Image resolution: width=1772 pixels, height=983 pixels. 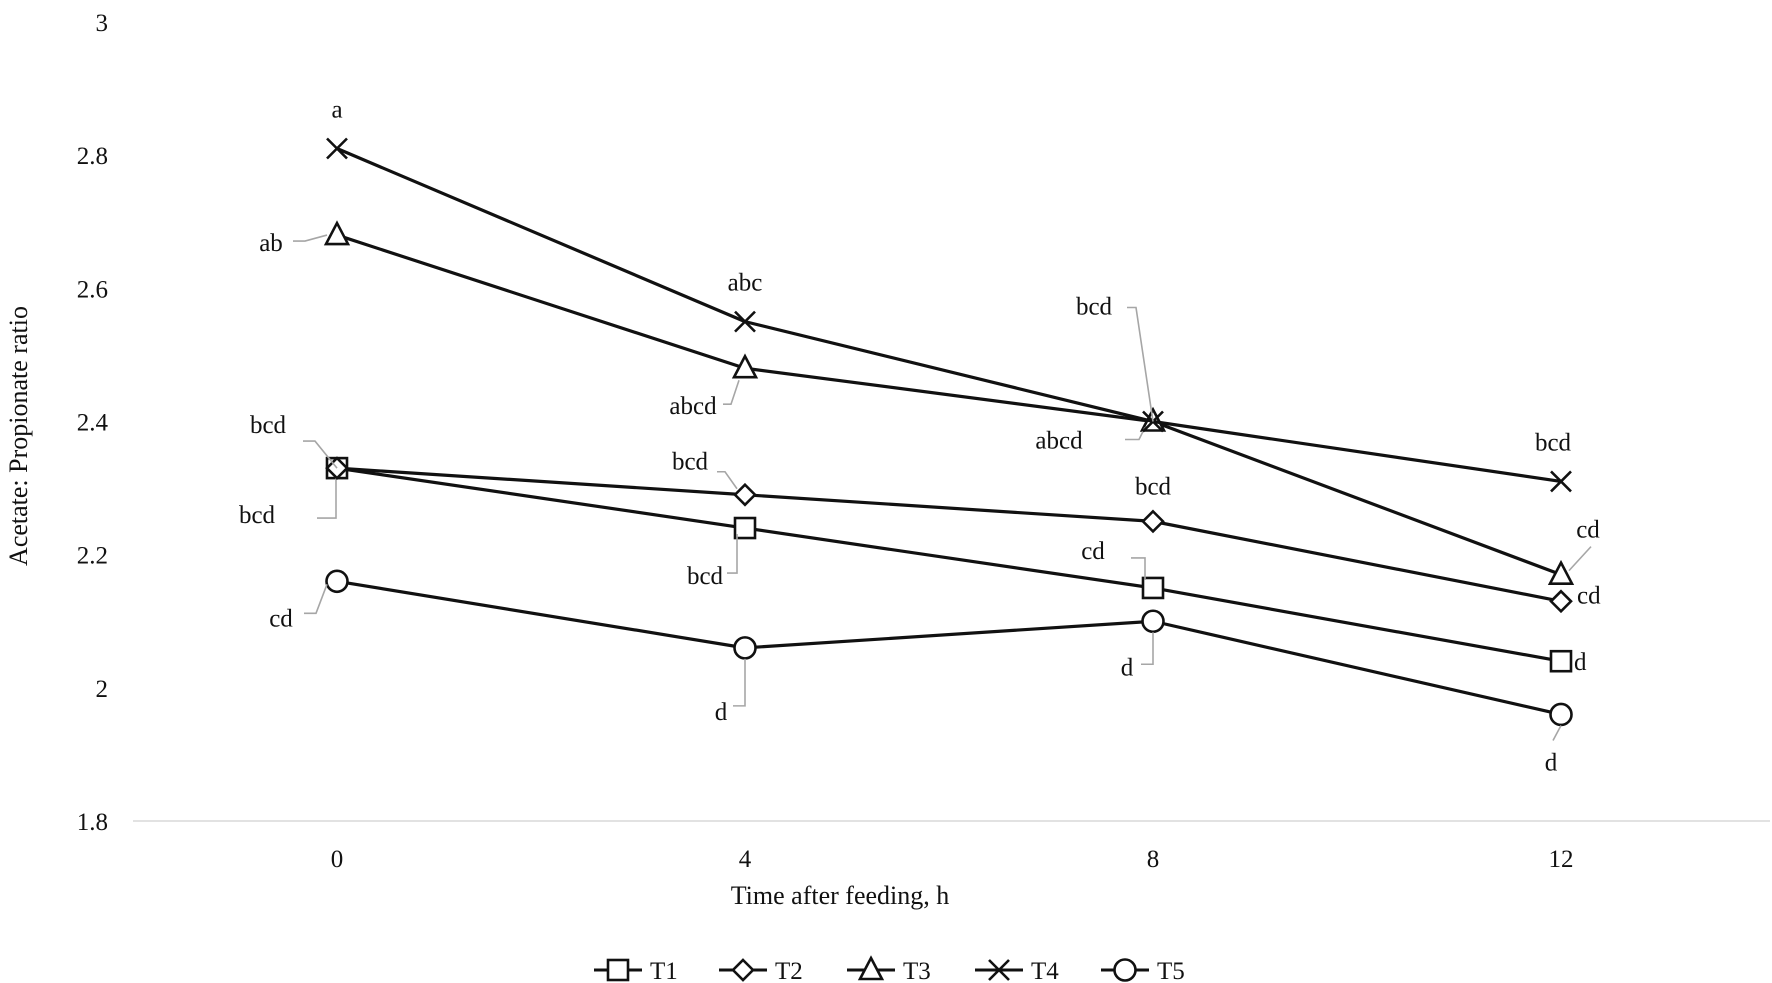 What do you see at coordinates (92, 556) in the screenshot?
I see `y-tick-label: 2.2` at bounding box center [92, 556].